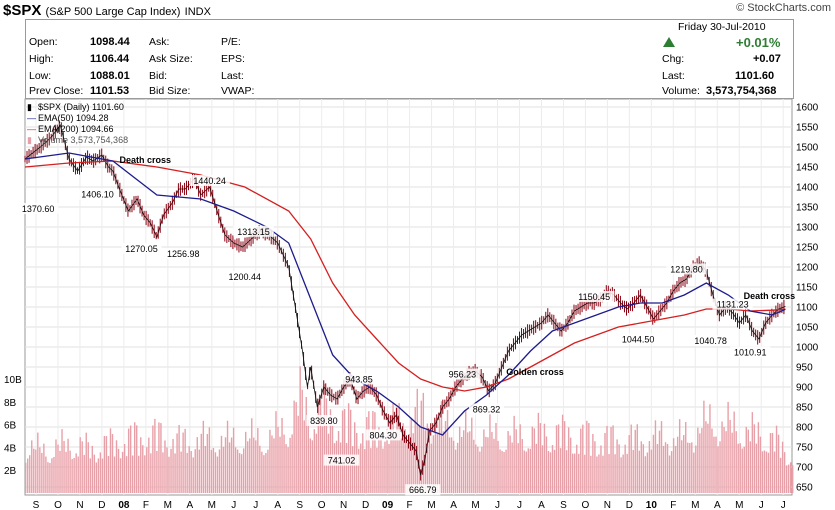 The height and width of the screenshot is (510, 835). I want to click on y-tick-label: 1400, so click(807, 188).